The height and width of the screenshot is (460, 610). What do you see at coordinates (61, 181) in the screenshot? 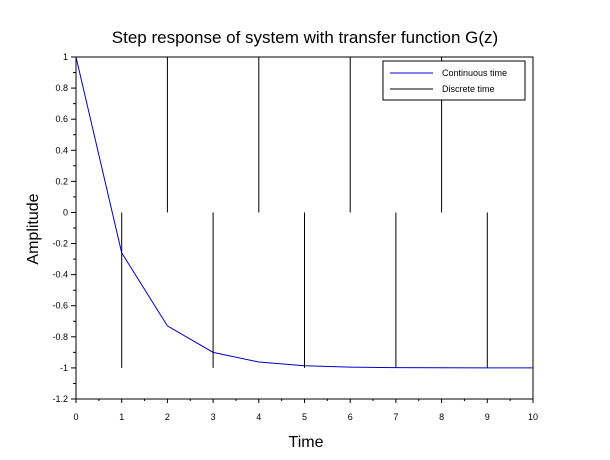
I see `y-tick-label: 0.2` at bounding box center [61, 181].